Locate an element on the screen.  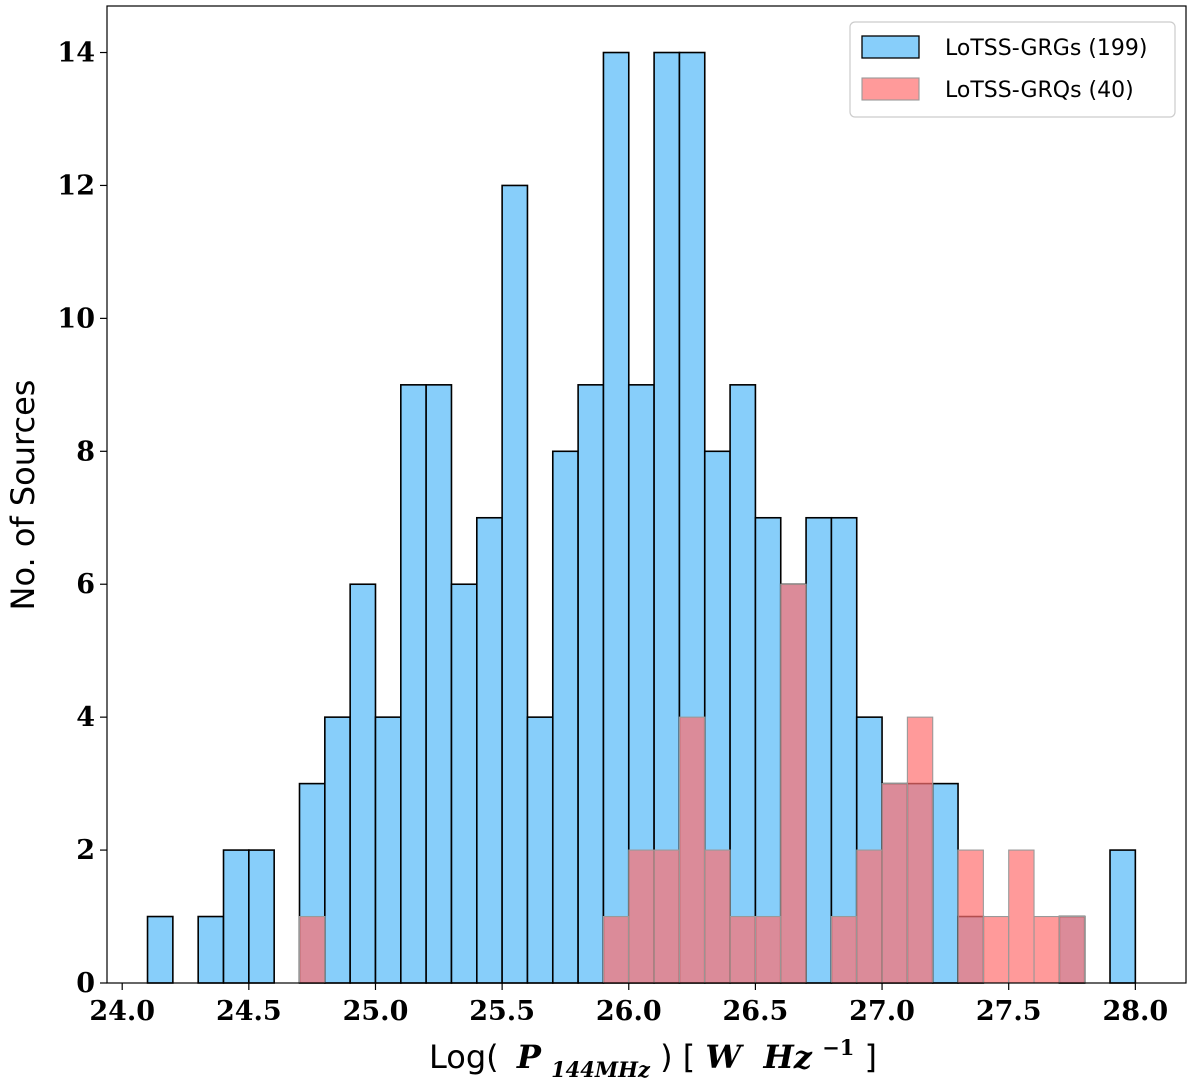
x-tick-label: 25.0 is located at coordinates (376, 1011).